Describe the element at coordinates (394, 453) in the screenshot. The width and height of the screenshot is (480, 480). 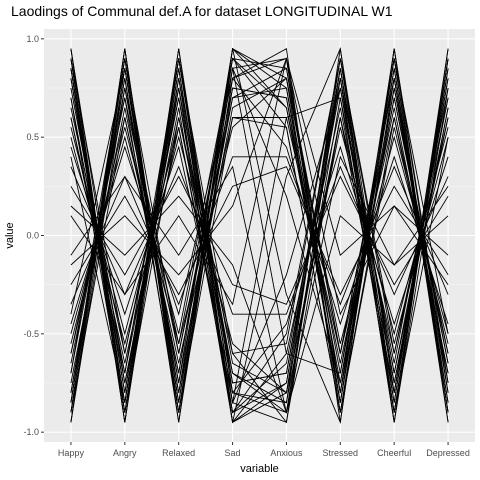
I see `x-tick-label: Cheerful` at that location.